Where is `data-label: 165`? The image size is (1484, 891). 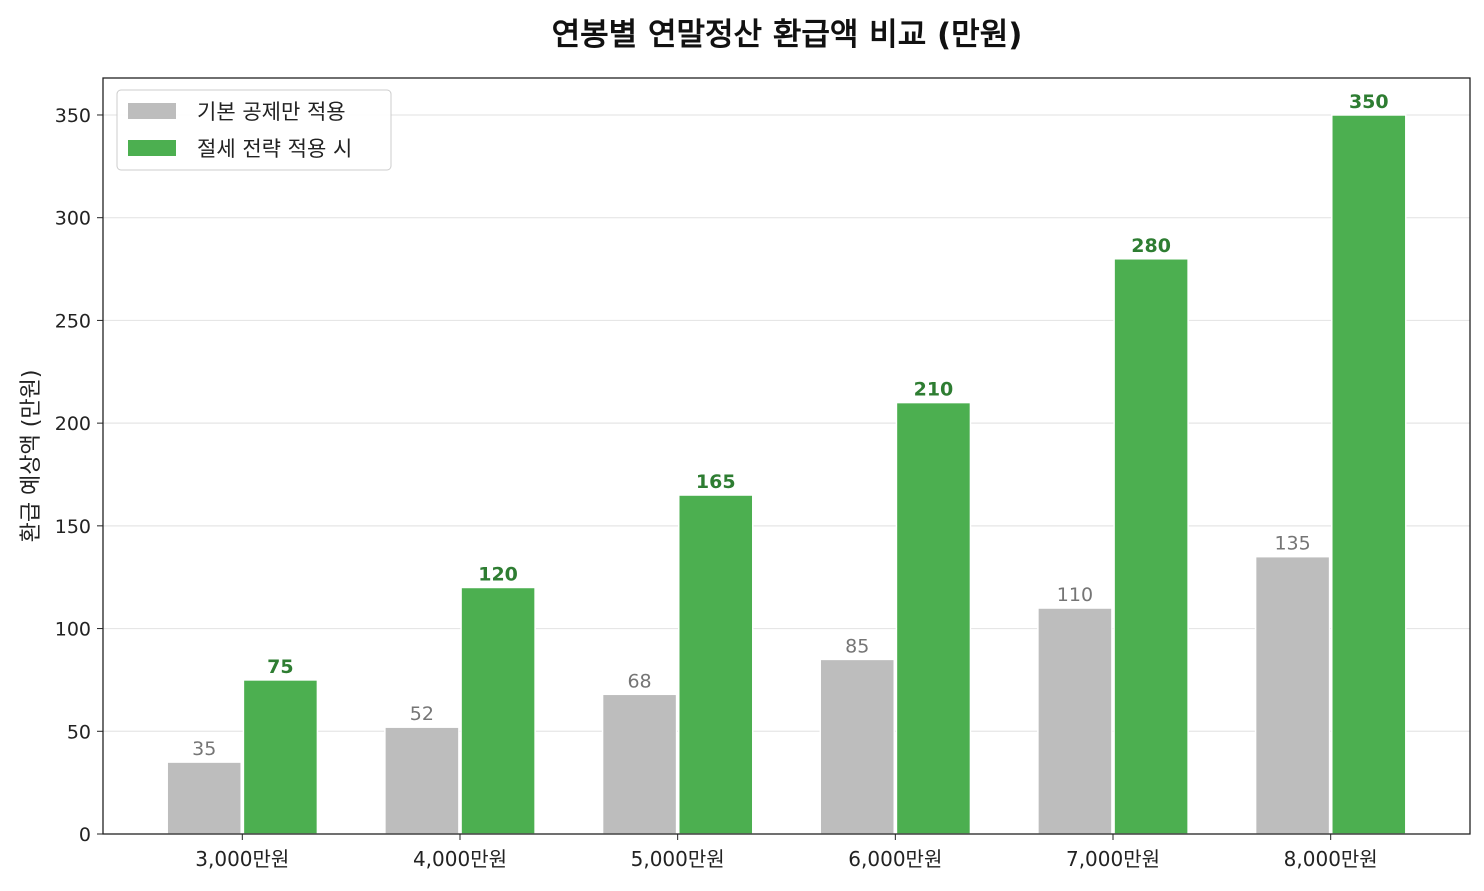 data-label: 165 is located at coordinates (716, 482).